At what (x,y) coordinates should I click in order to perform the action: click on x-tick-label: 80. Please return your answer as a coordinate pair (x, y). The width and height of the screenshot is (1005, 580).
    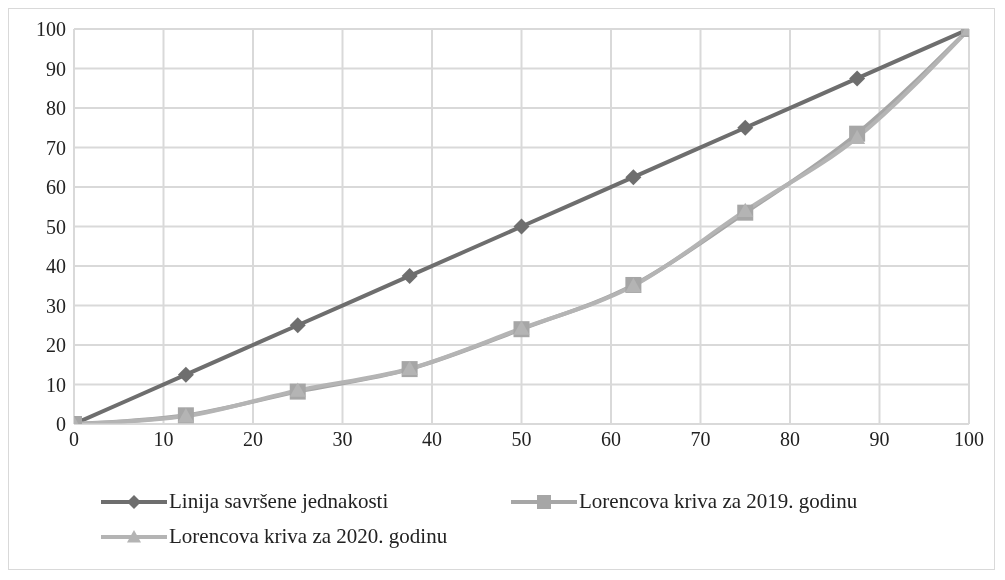
    Looking at the image, I should click on (790, 439).